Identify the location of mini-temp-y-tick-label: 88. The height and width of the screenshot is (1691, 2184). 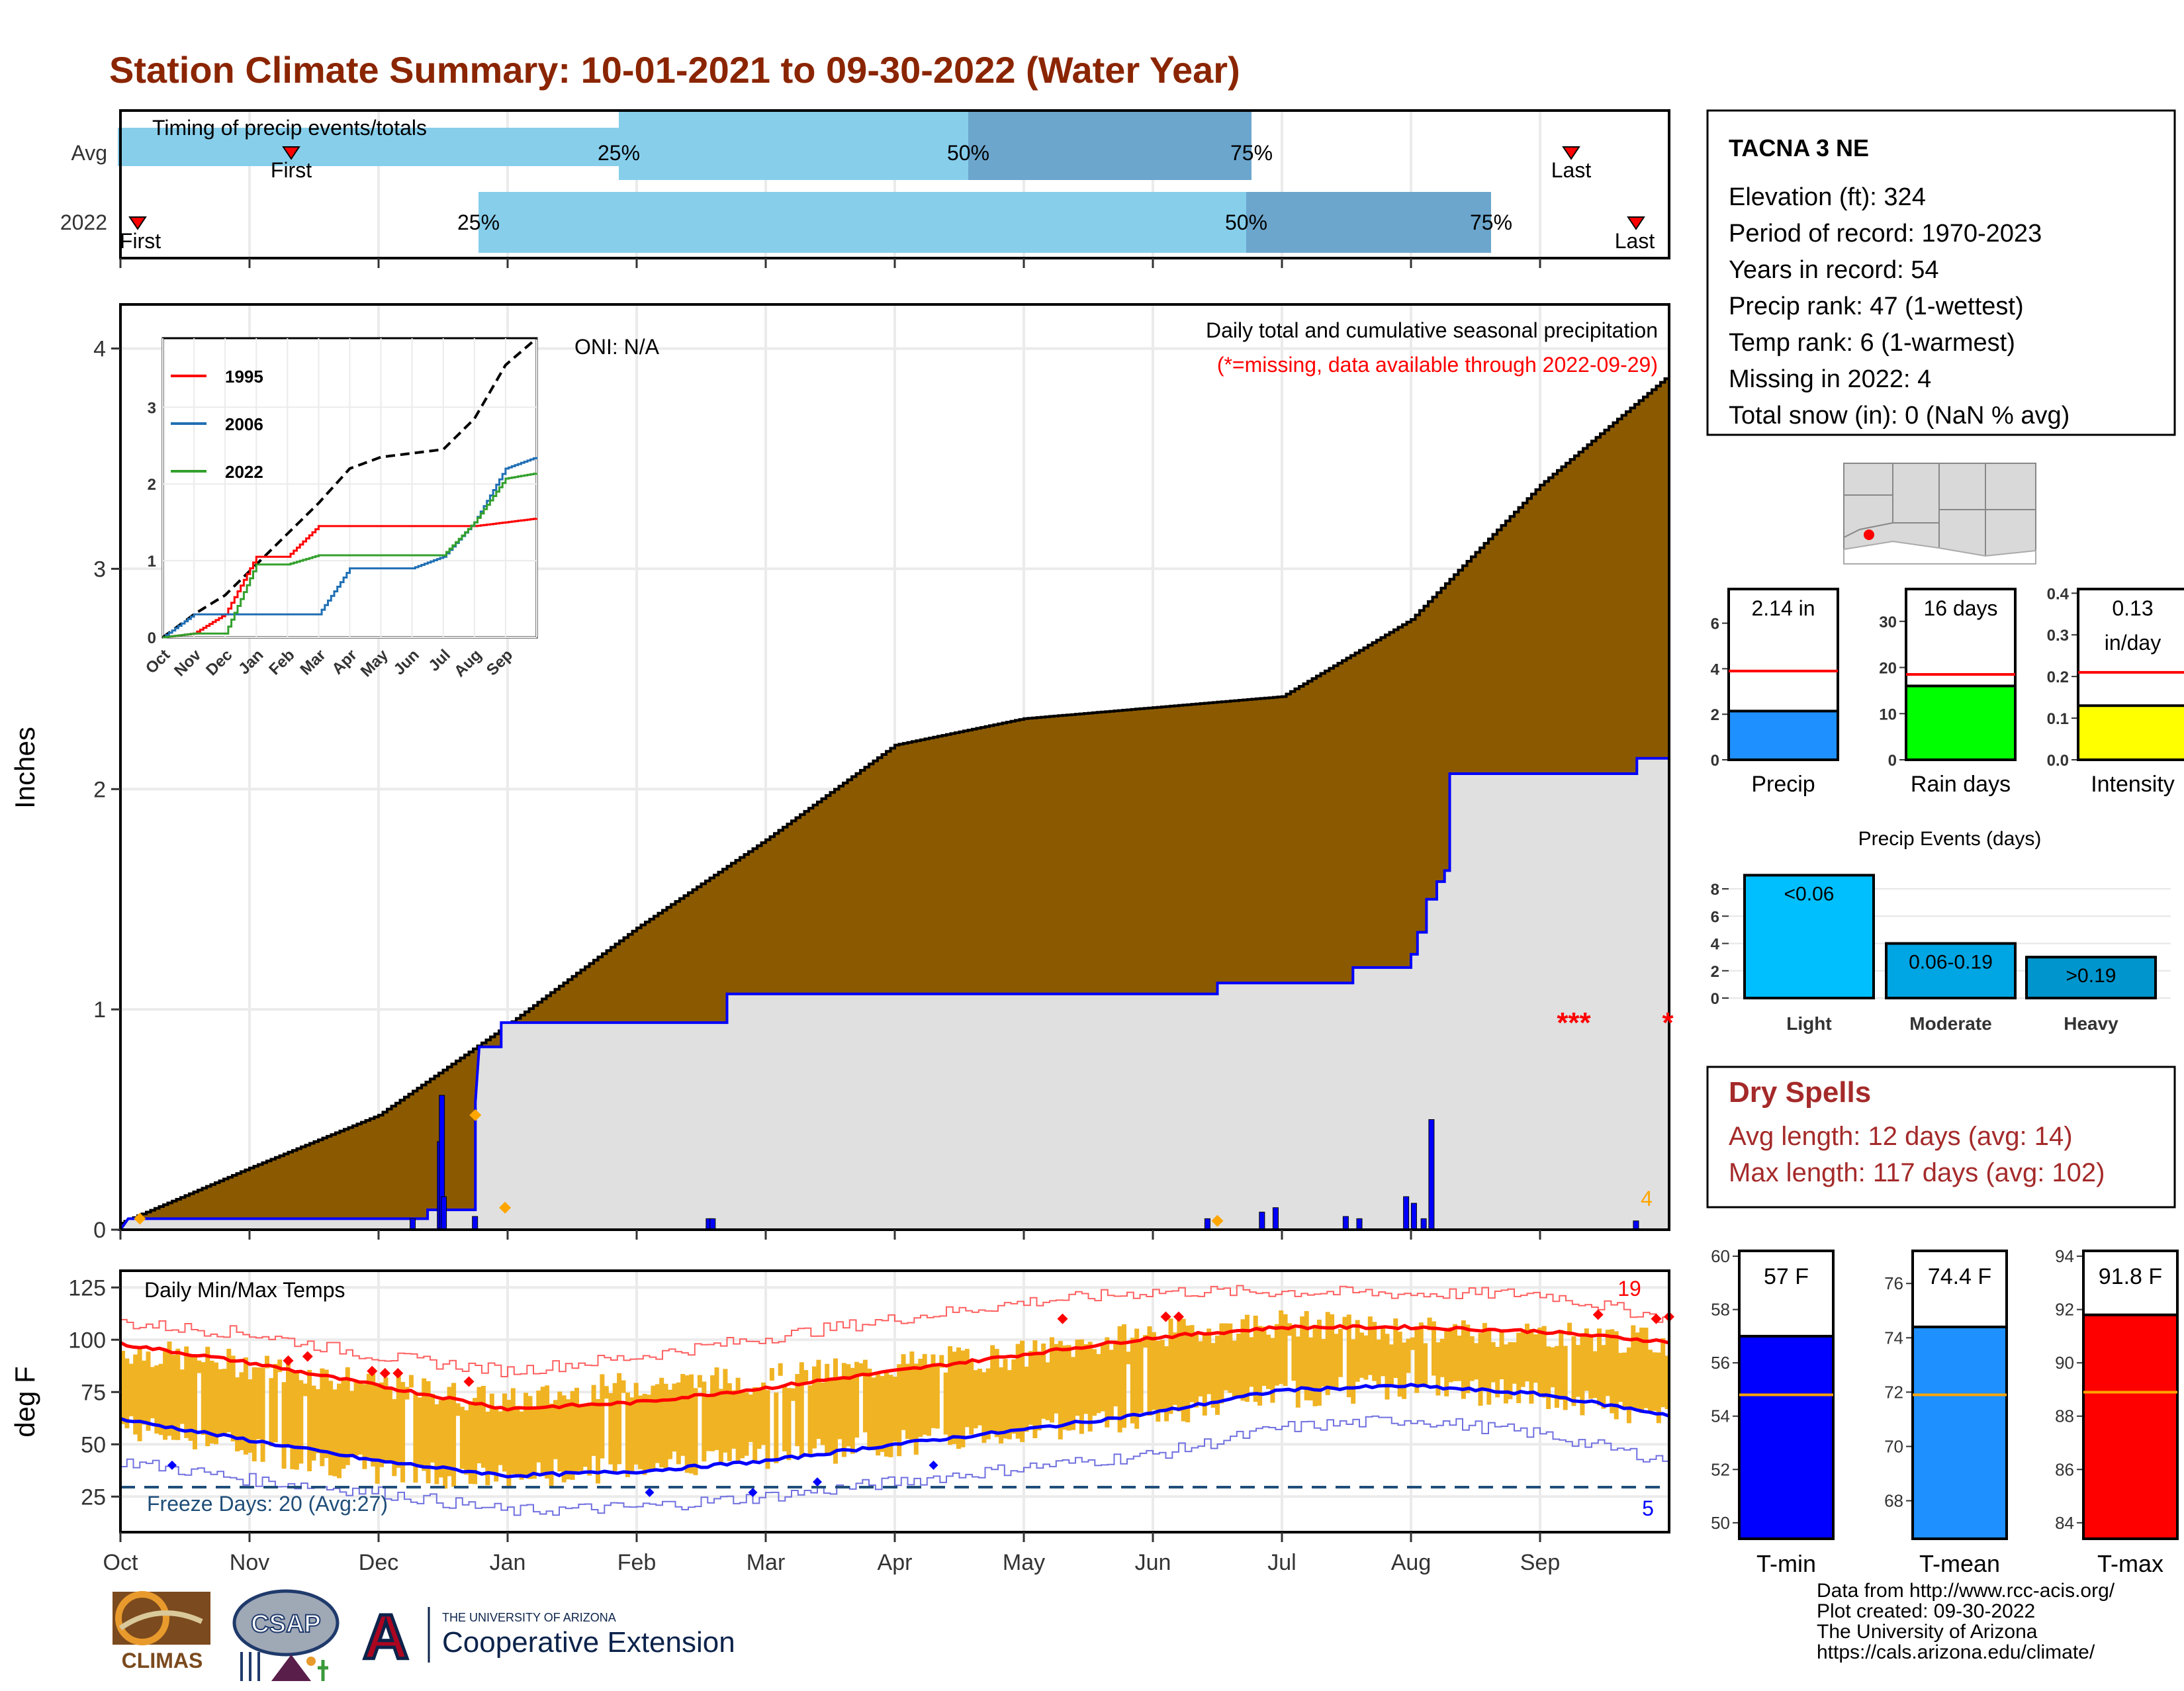
(2064, 1416).